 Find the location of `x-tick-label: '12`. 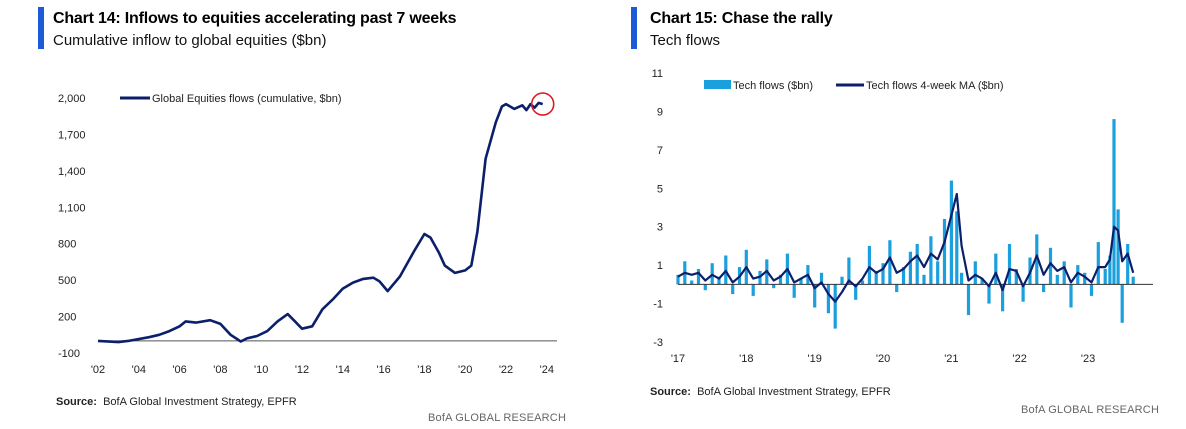

x-tick-label: '12 is located at coordinates (302, 370).